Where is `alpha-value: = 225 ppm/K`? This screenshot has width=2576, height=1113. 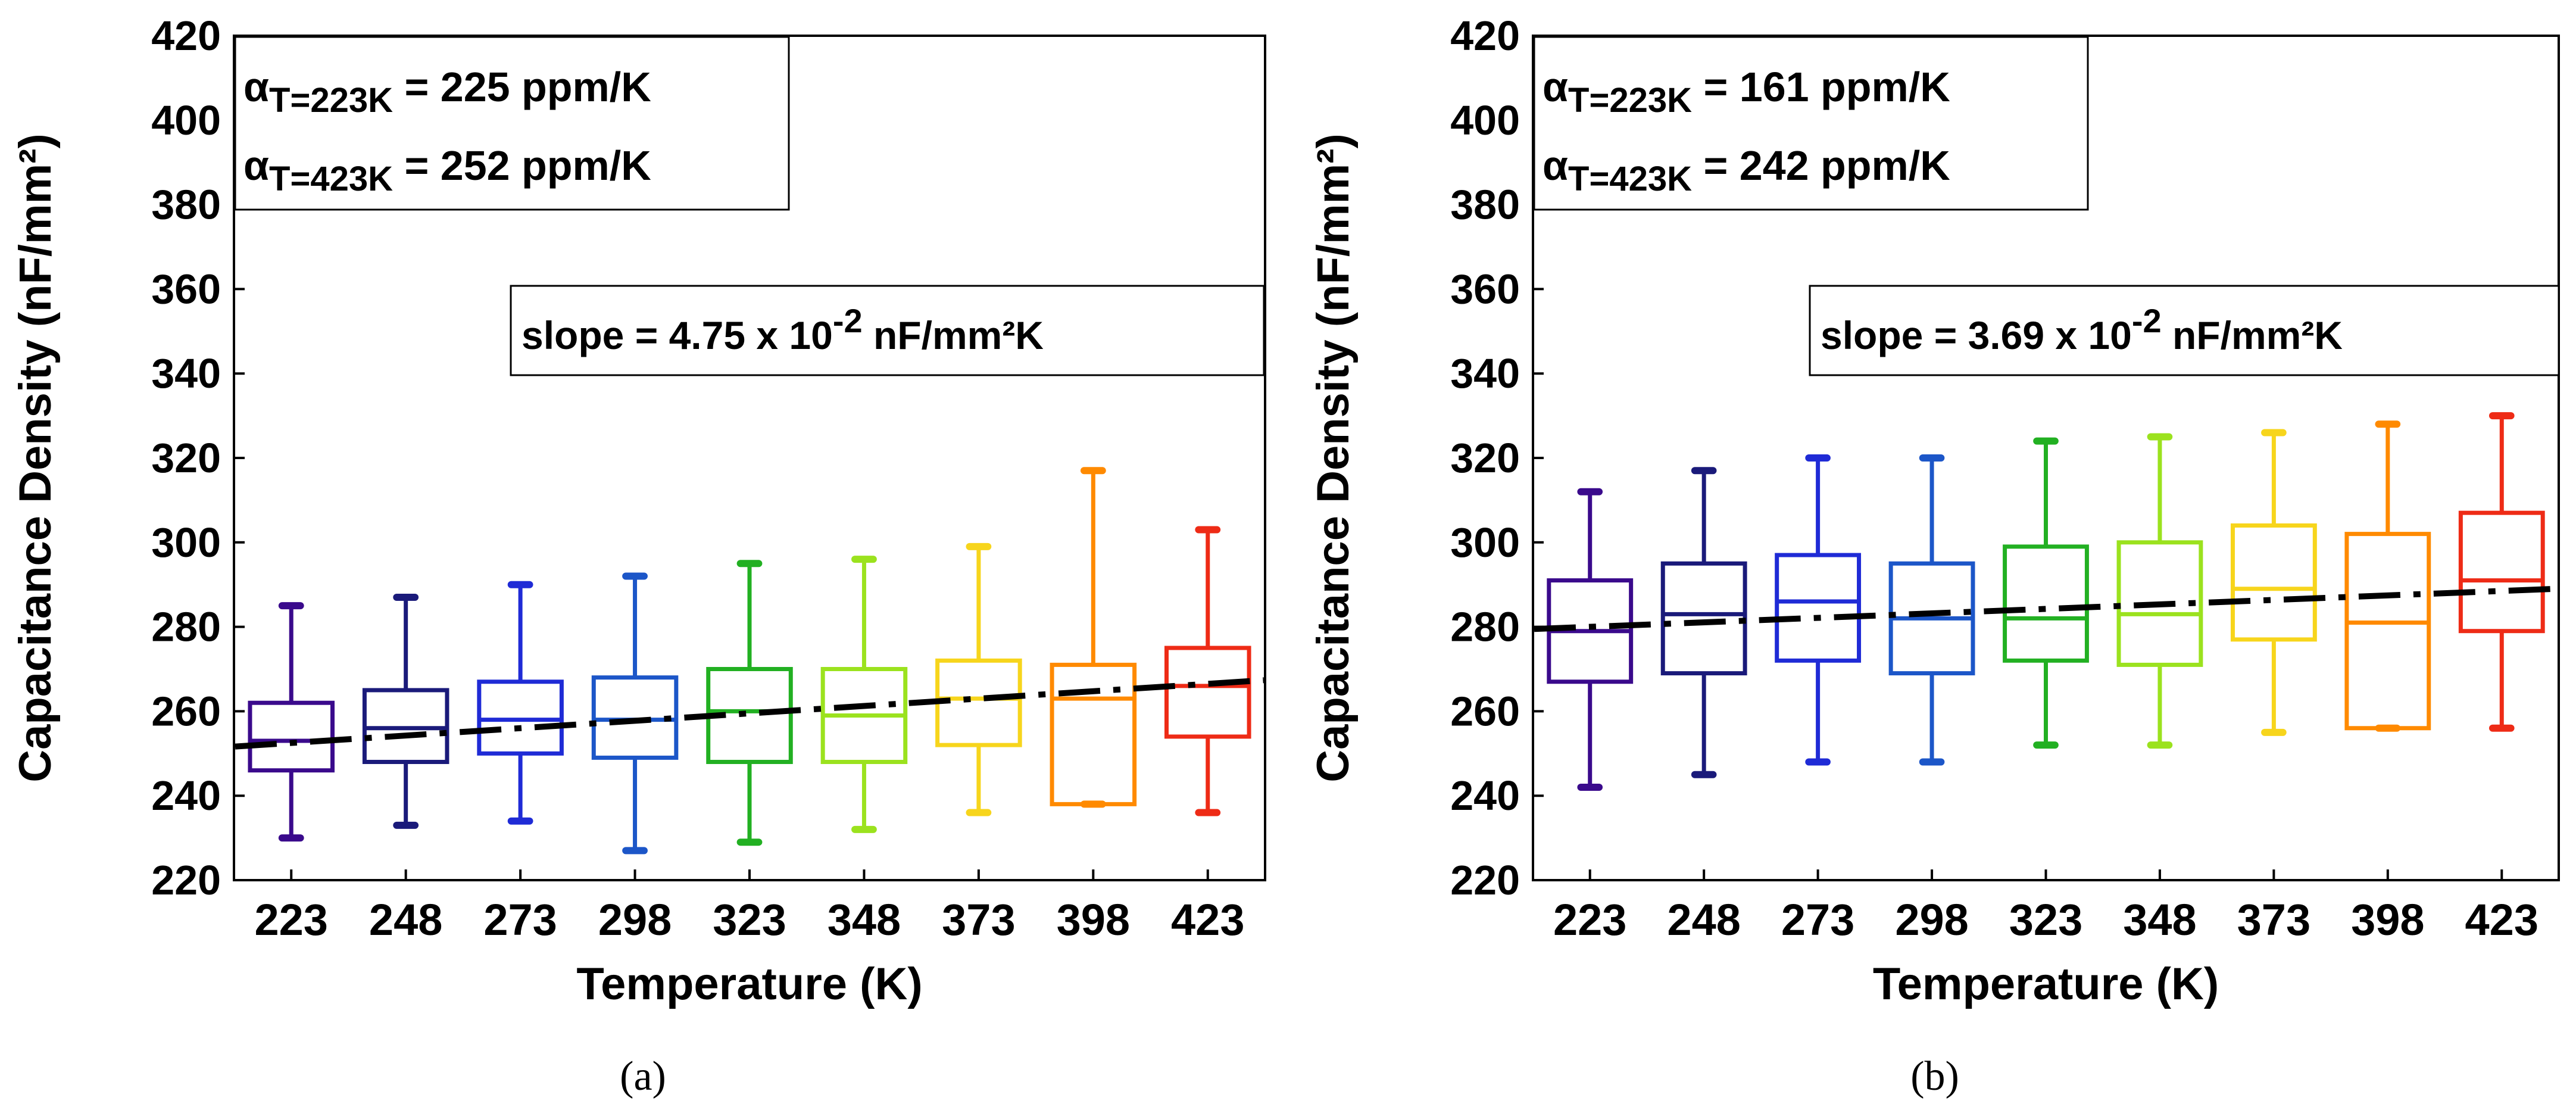 alpha-value: = 225 ppm/K is located at coordinates (522, 87).